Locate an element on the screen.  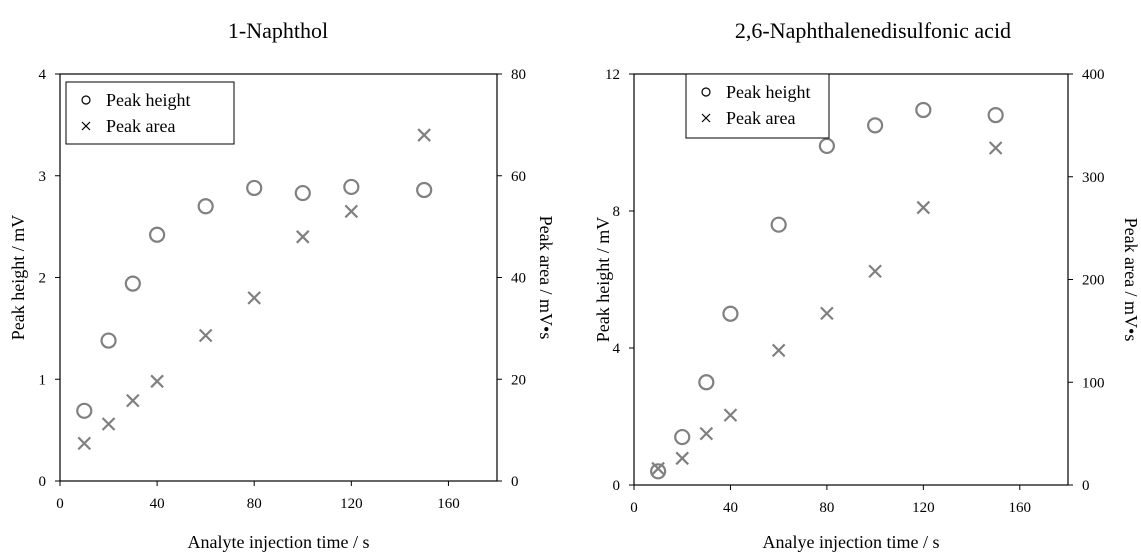
y2-tick-label: 20 is located at coordinates (518, 380).